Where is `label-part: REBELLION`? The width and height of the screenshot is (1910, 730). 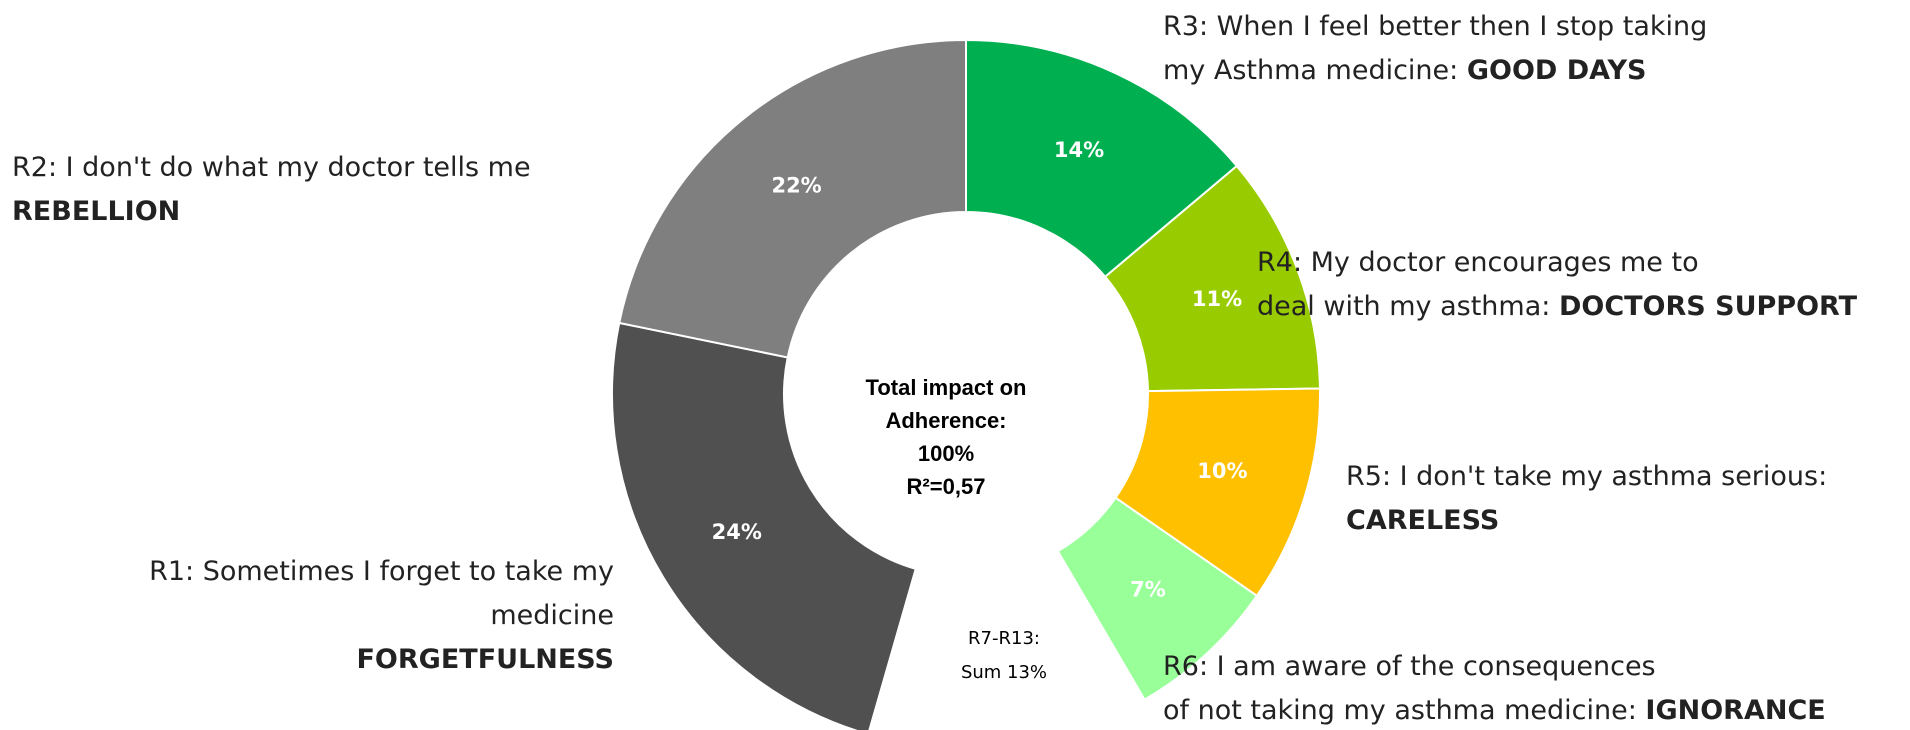
label-part: REBELLION is located at coordinates (96, 211).